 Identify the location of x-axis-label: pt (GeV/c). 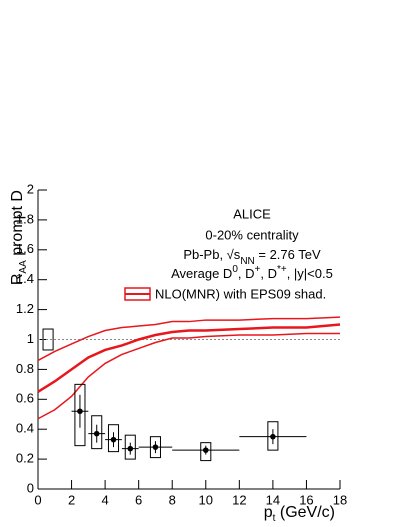
(299, 514).